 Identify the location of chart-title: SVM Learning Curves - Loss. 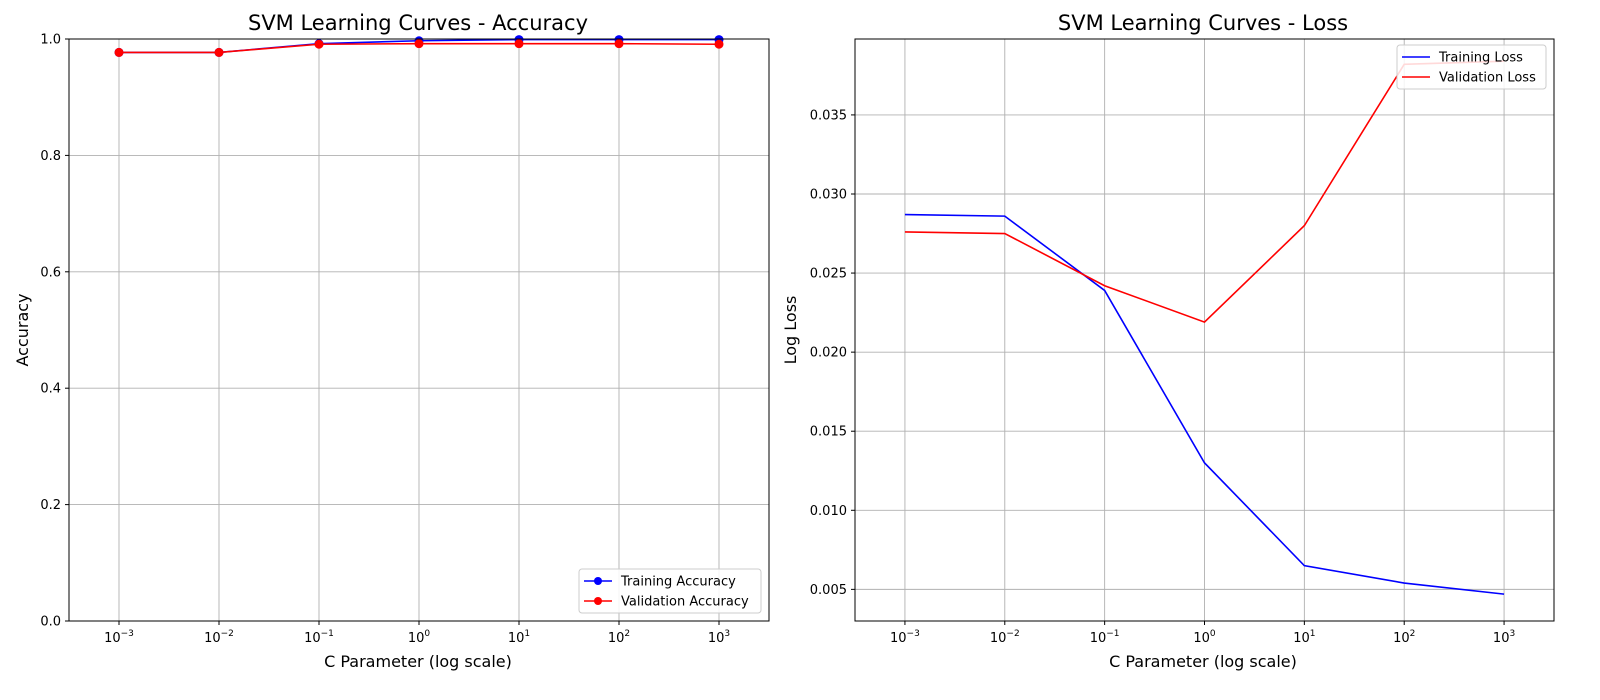
(1203, 23).